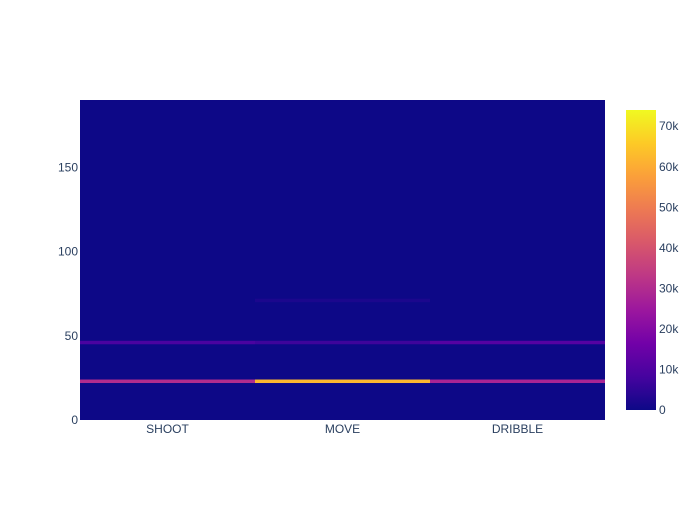  Describe the element at coordinates (74, 420) in the screenshot. I see `y-tick-label: 0` at that location.